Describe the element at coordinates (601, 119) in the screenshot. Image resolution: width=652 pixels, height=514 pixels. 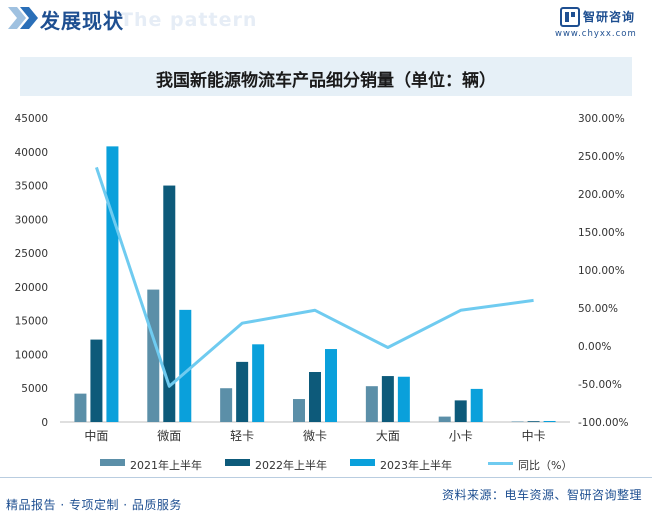
I see `y-right-tick-label: 300.00%` at that location.